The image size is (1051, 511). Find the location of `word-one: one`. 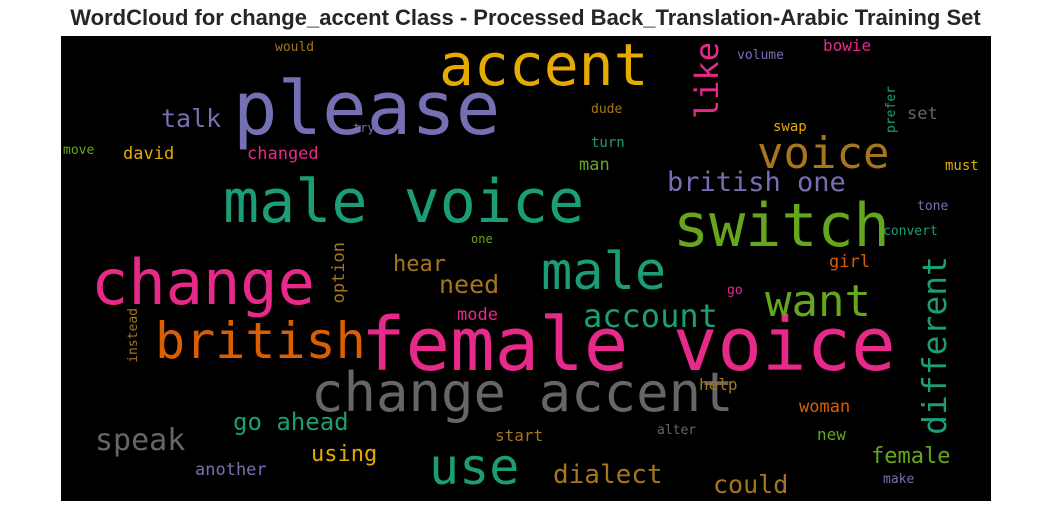

word-one: one is located at coordinates (482, 239).